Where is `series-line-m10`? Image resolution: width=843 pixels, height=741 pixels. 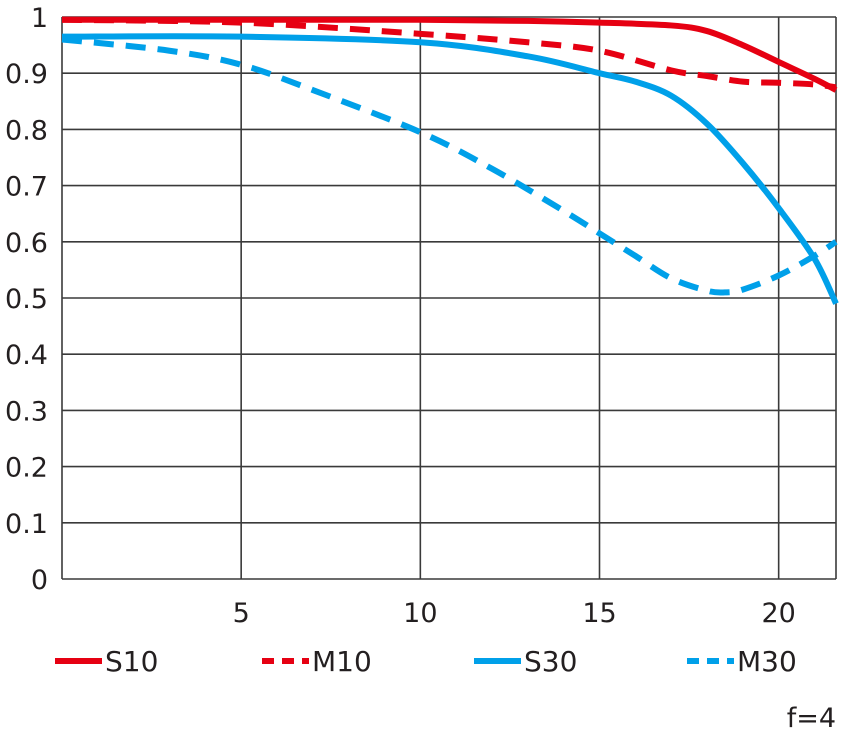
series-line-m10 is located at coordinates (449, 53).